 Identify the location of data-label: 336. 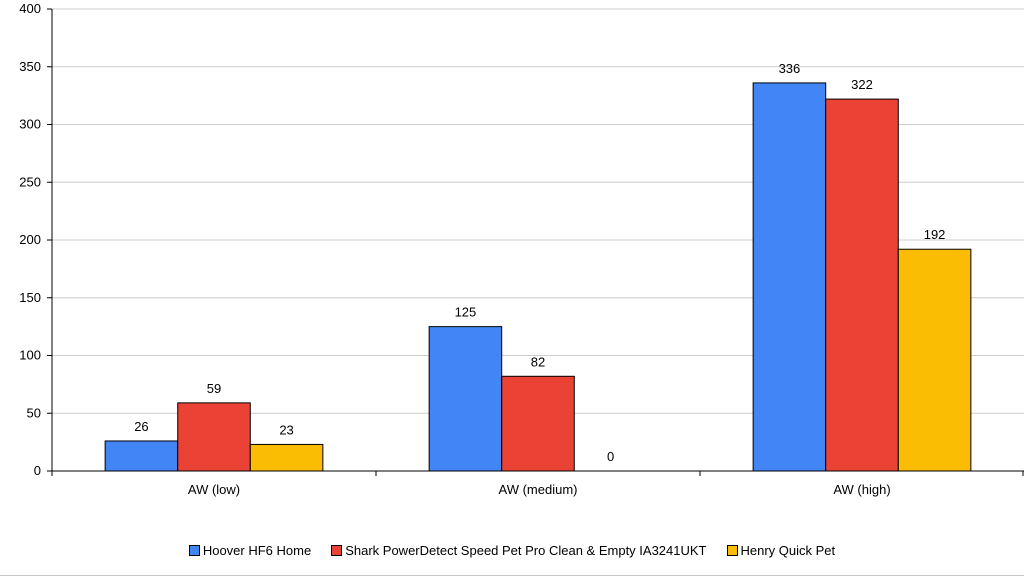
(790, 68).